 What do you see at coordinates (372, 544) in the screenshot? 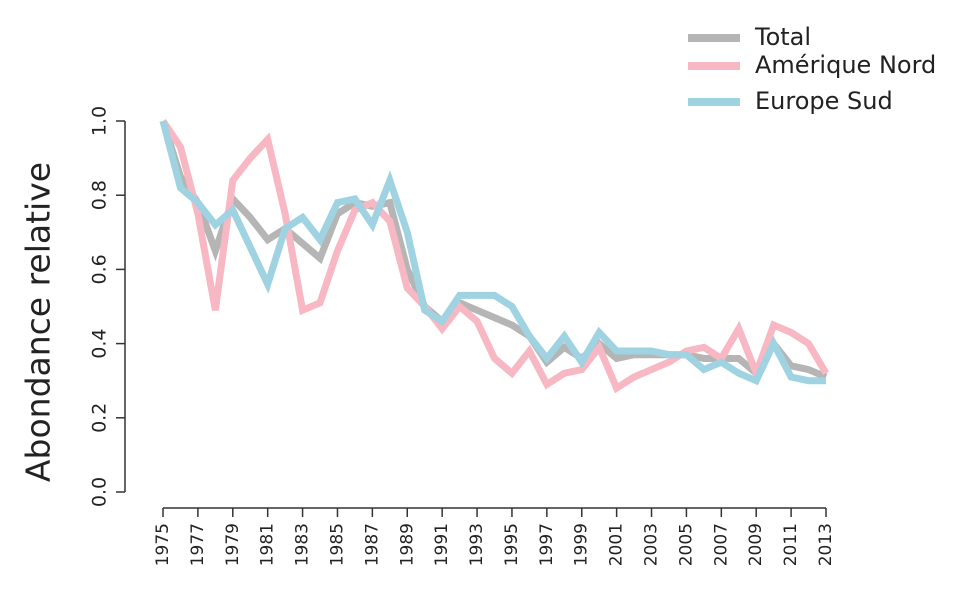
I see `x-tick-label: 1987` at bounding box center [372, 544].